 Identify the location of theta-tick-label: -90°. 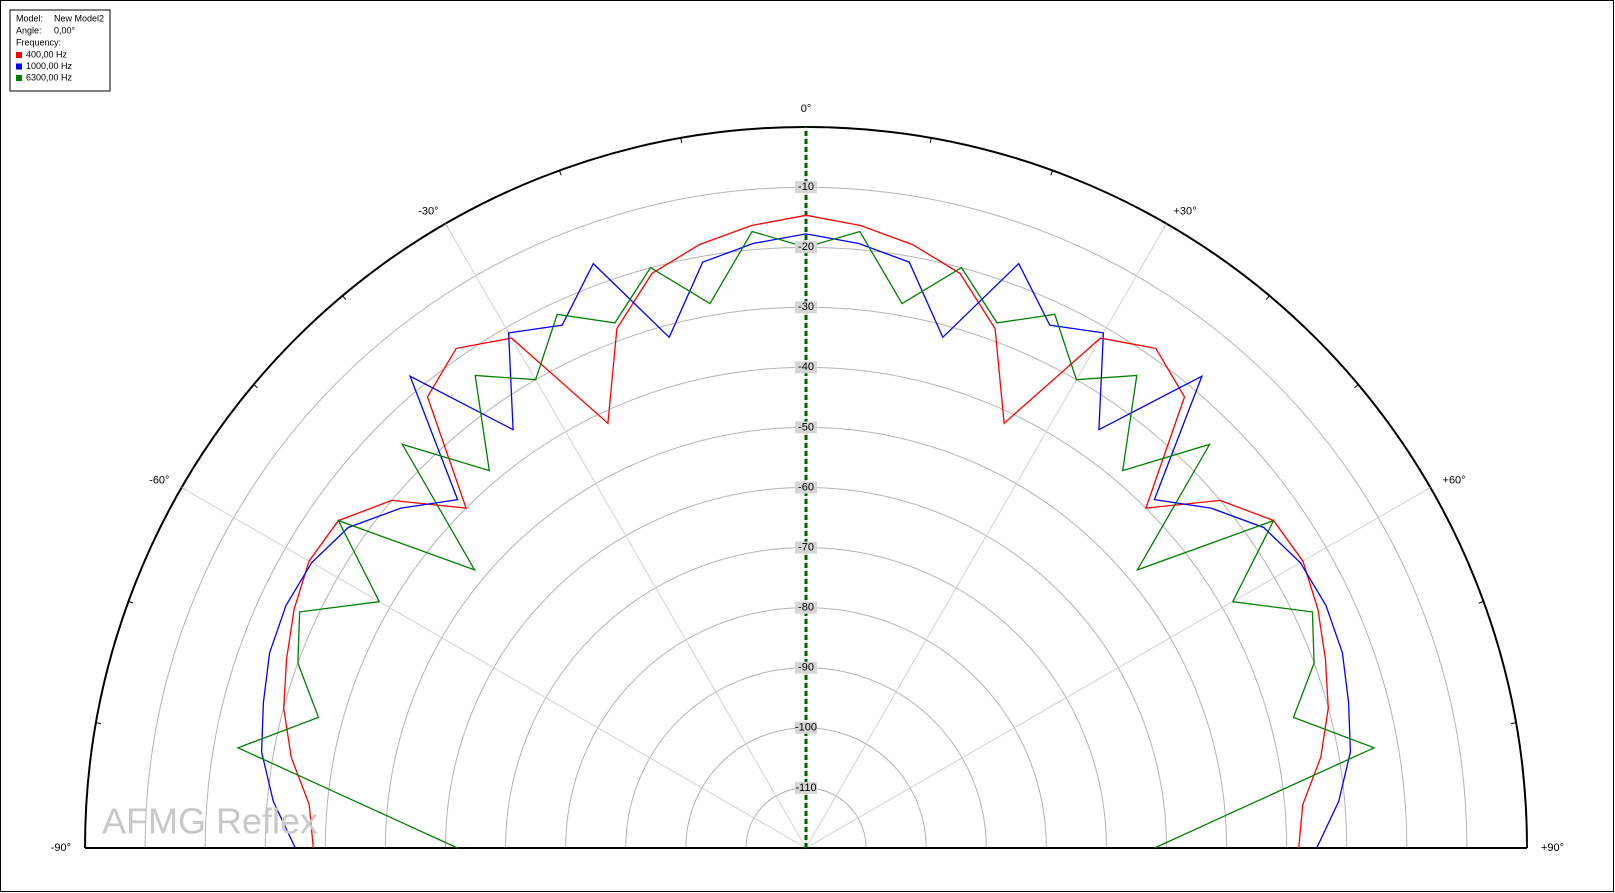
(61, 848).